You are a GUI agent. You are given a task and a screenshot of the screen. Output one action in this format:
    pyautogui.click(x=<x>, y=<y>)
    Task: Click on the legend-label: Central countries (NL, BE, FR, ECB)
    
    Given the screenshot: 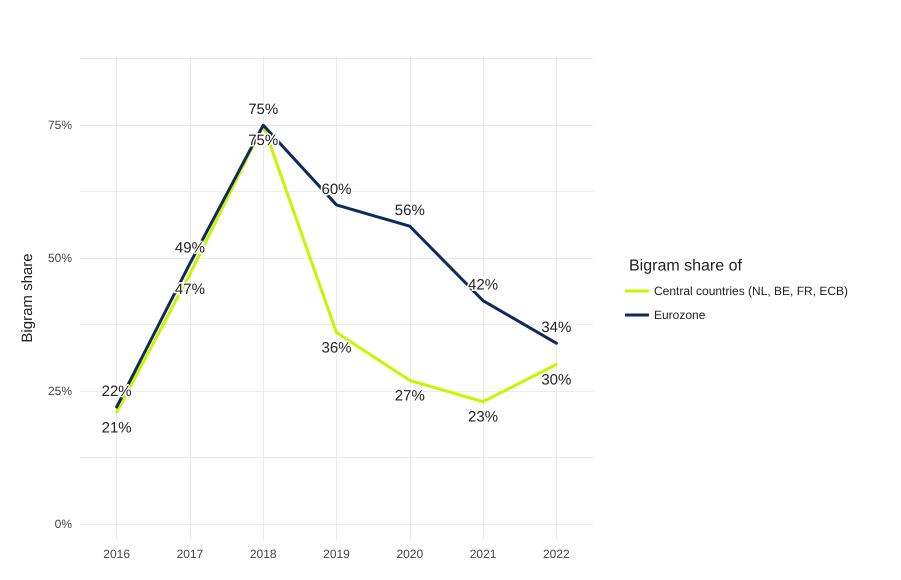 What is the action you would take?
    pyautogui.click(x=751, y=291)
    